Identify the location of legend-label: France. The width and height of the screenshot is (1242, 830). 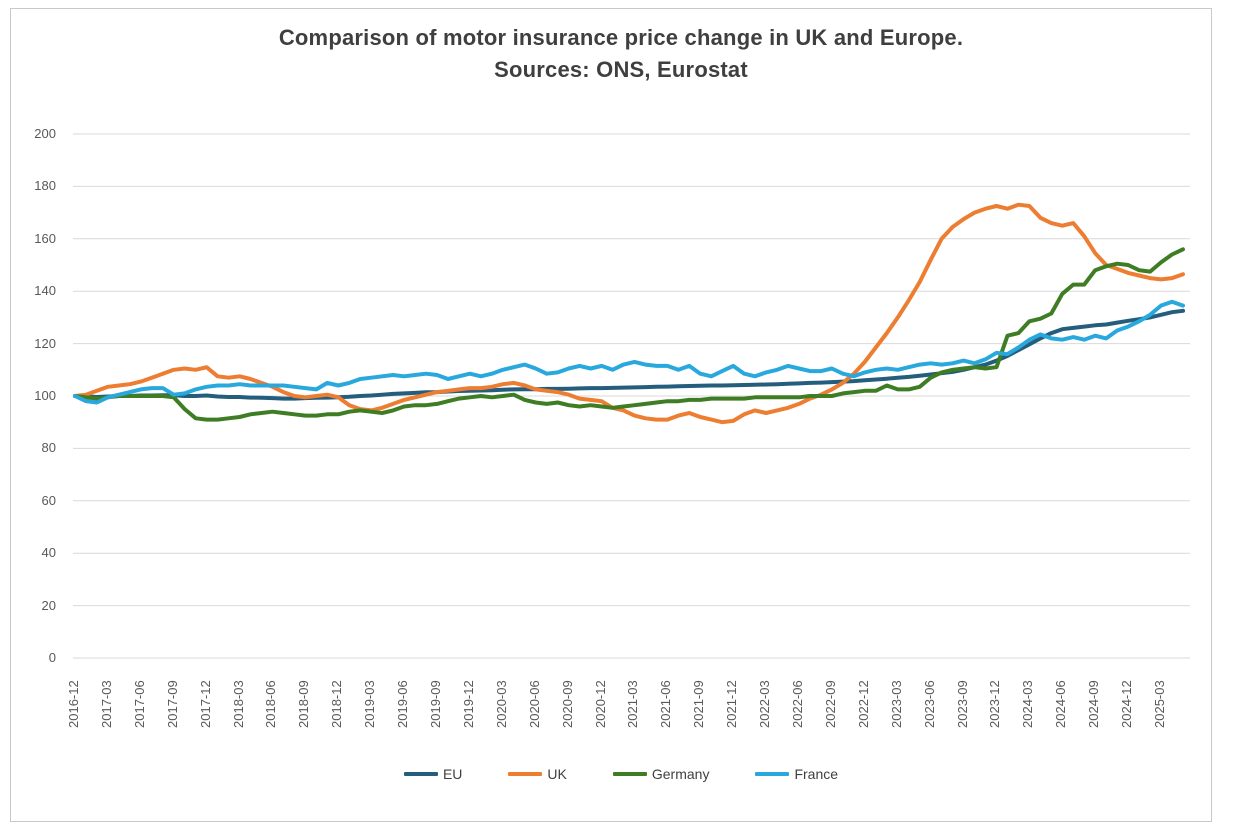
(816, 774).